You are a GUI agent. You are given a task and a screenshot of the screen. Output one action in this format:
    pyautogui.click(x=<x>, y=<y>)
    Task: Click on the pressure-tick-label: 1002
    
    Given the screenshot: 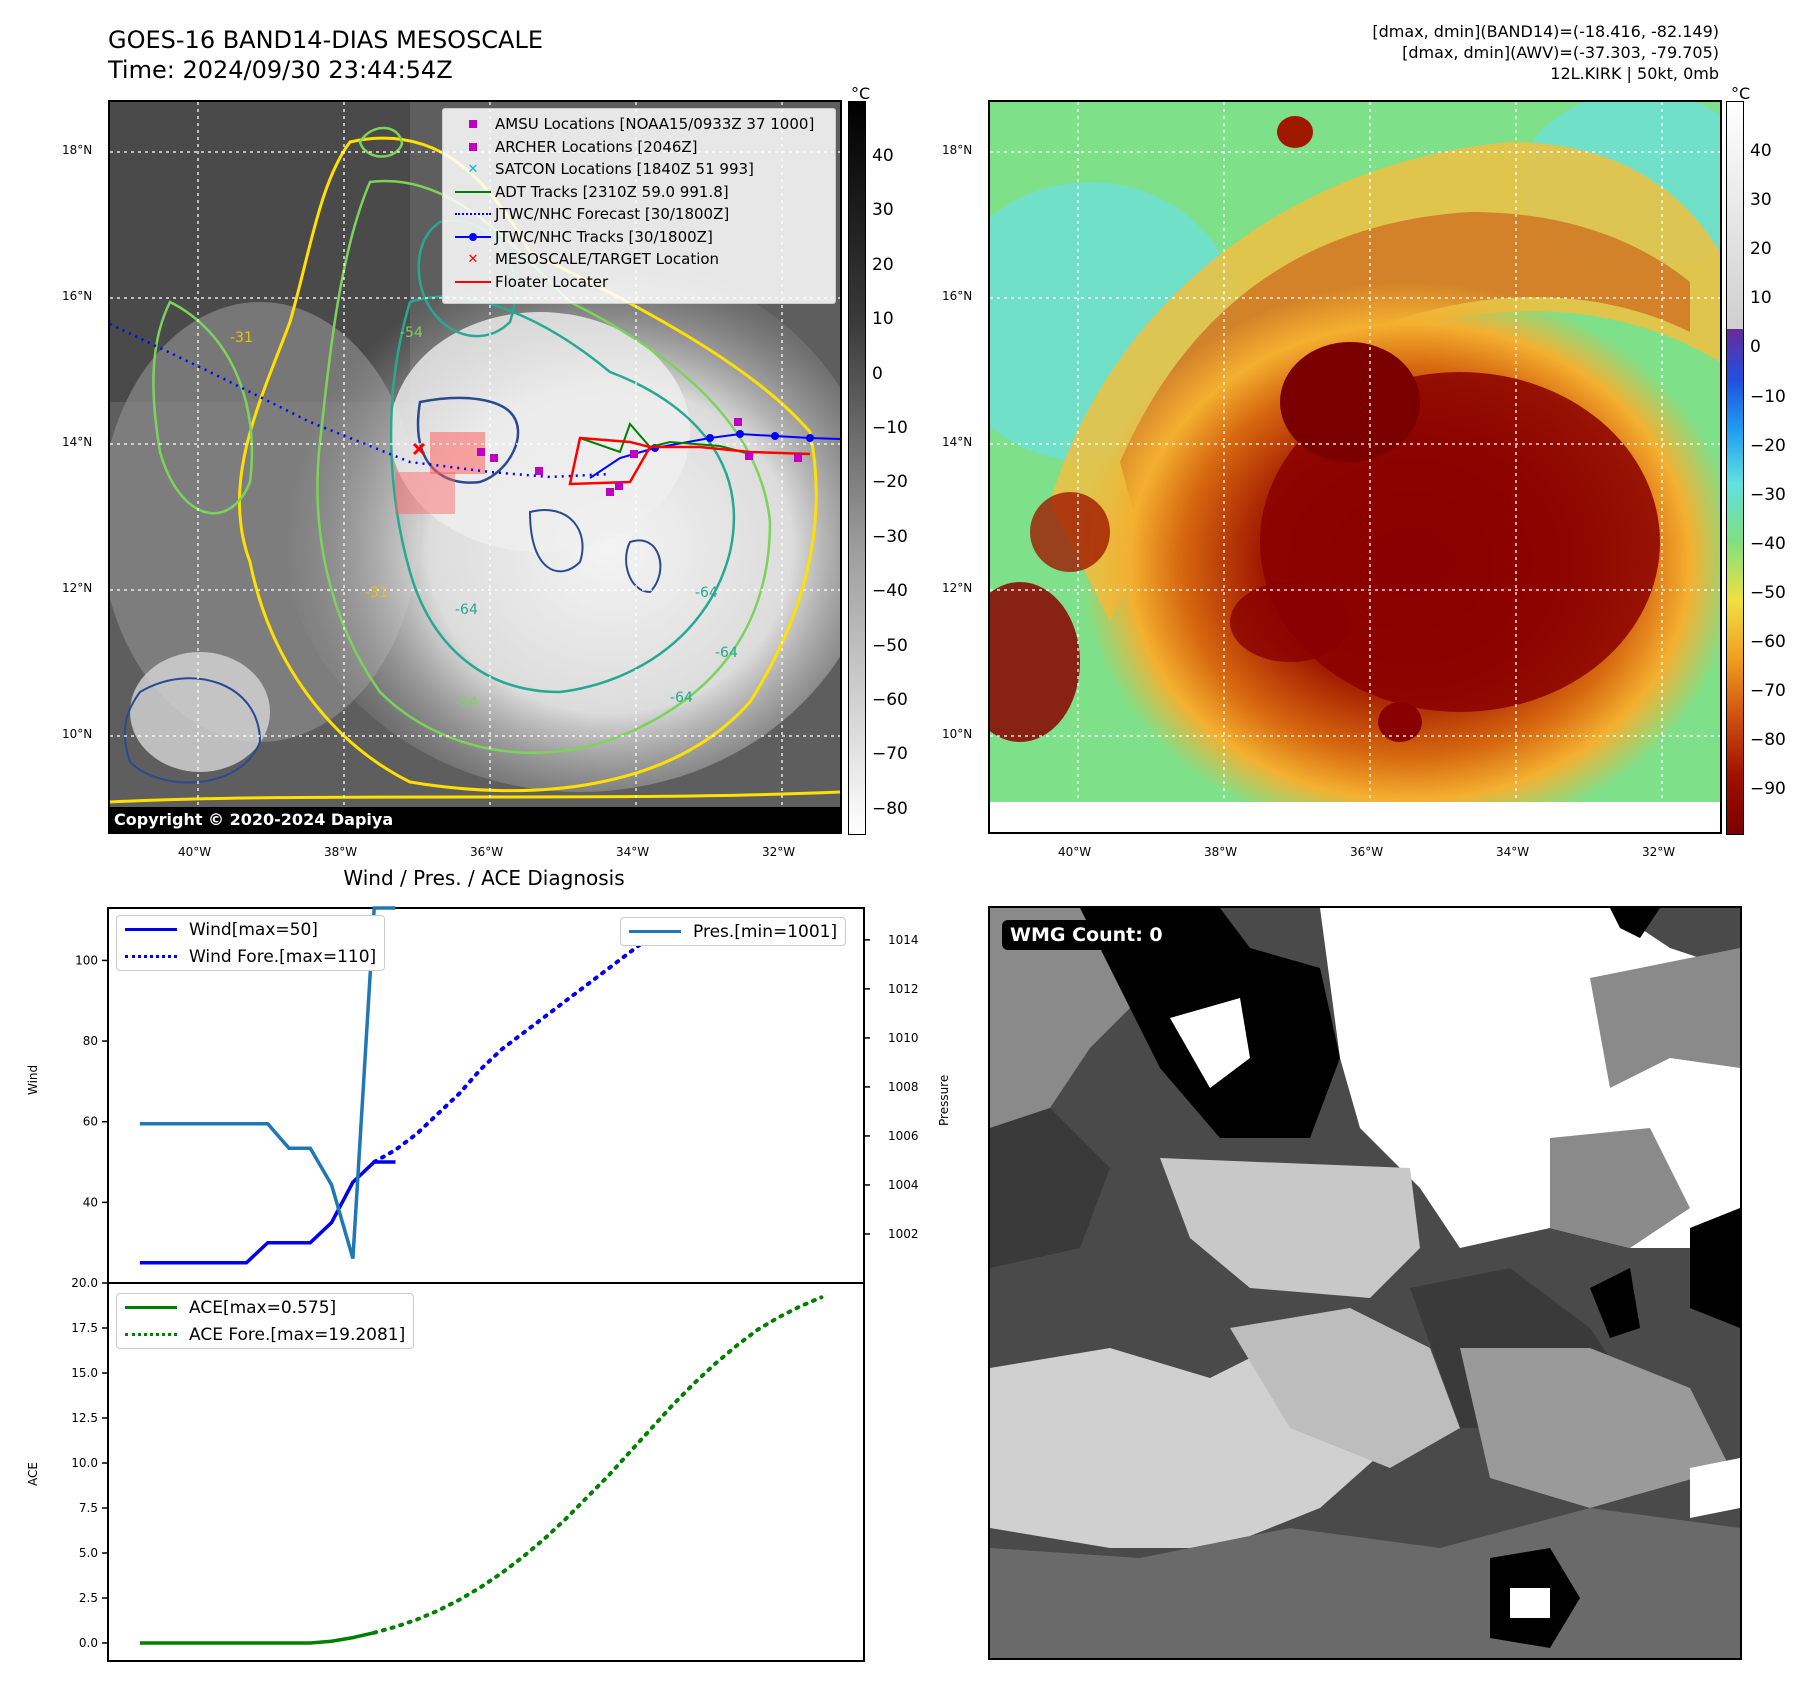 What is the action you would take?
    pyautogui.click(x=903, y=1234)
    